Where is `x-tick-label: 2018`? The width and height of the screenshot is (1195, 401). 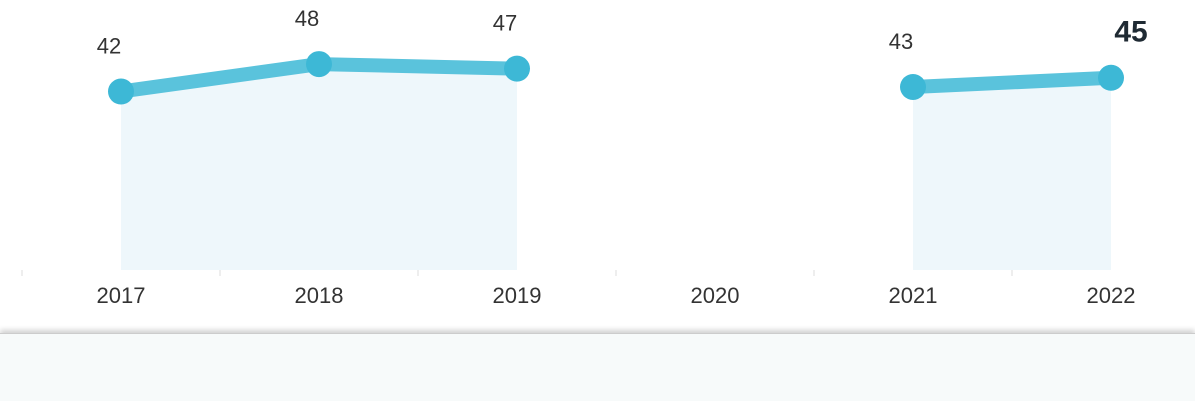
x-tick-label: 2018 is located at coordinates (319, 295).